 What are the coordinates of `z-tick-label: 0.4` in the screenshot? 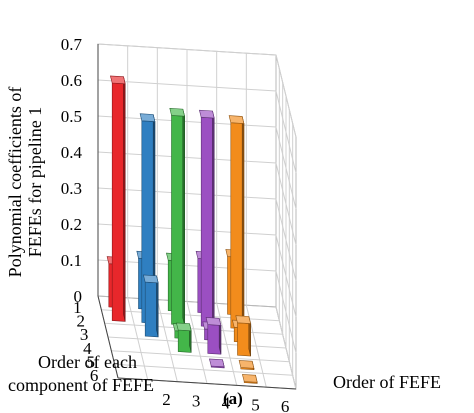 It's located at (72, 152).